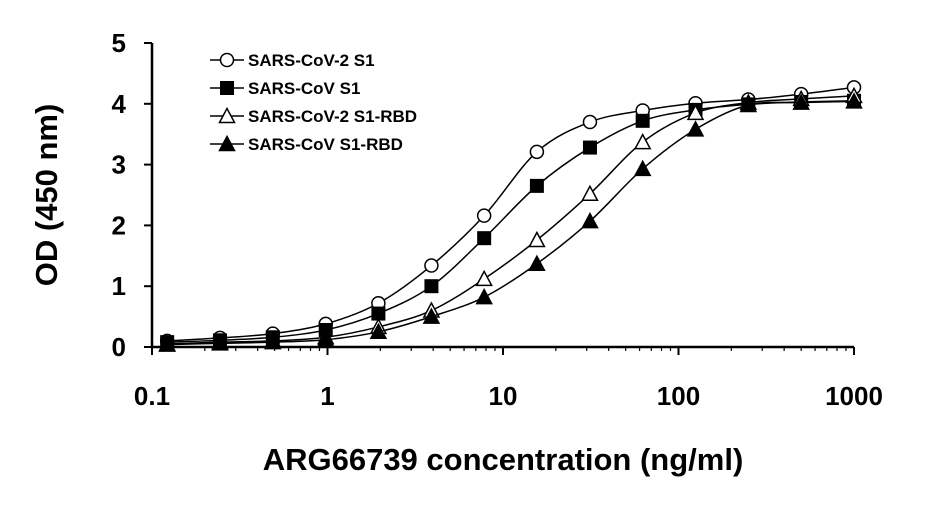 The width and height of the screenshot is (931, 506). What do you see at coordinates (119, 286) in the screenshot?
I see `y-tick-label: 1` at bounding box center [119, 286].